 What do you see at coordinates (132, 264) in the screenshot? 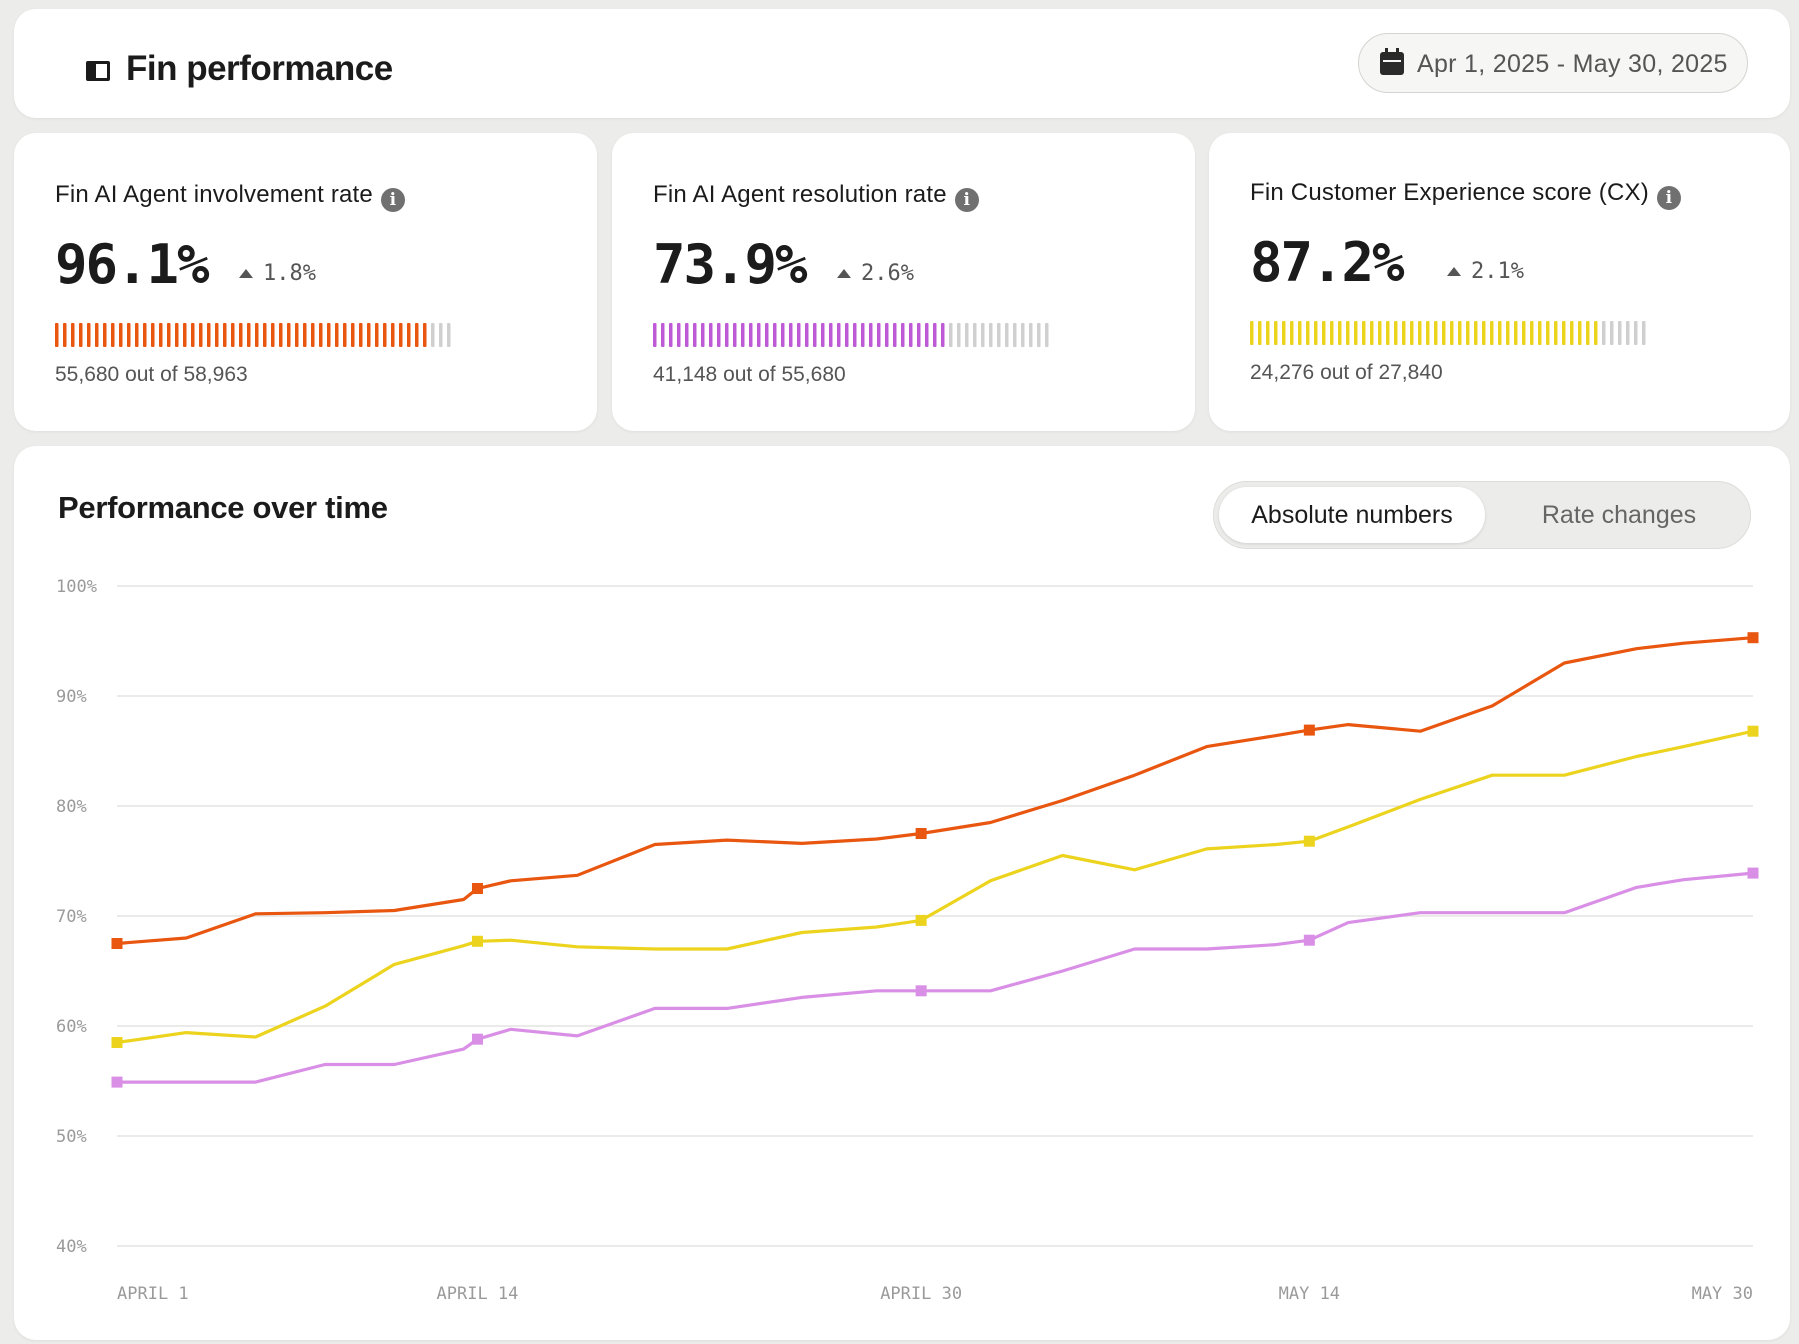
I see `metric-value: 96.1%` at bounding box center [132, 264].